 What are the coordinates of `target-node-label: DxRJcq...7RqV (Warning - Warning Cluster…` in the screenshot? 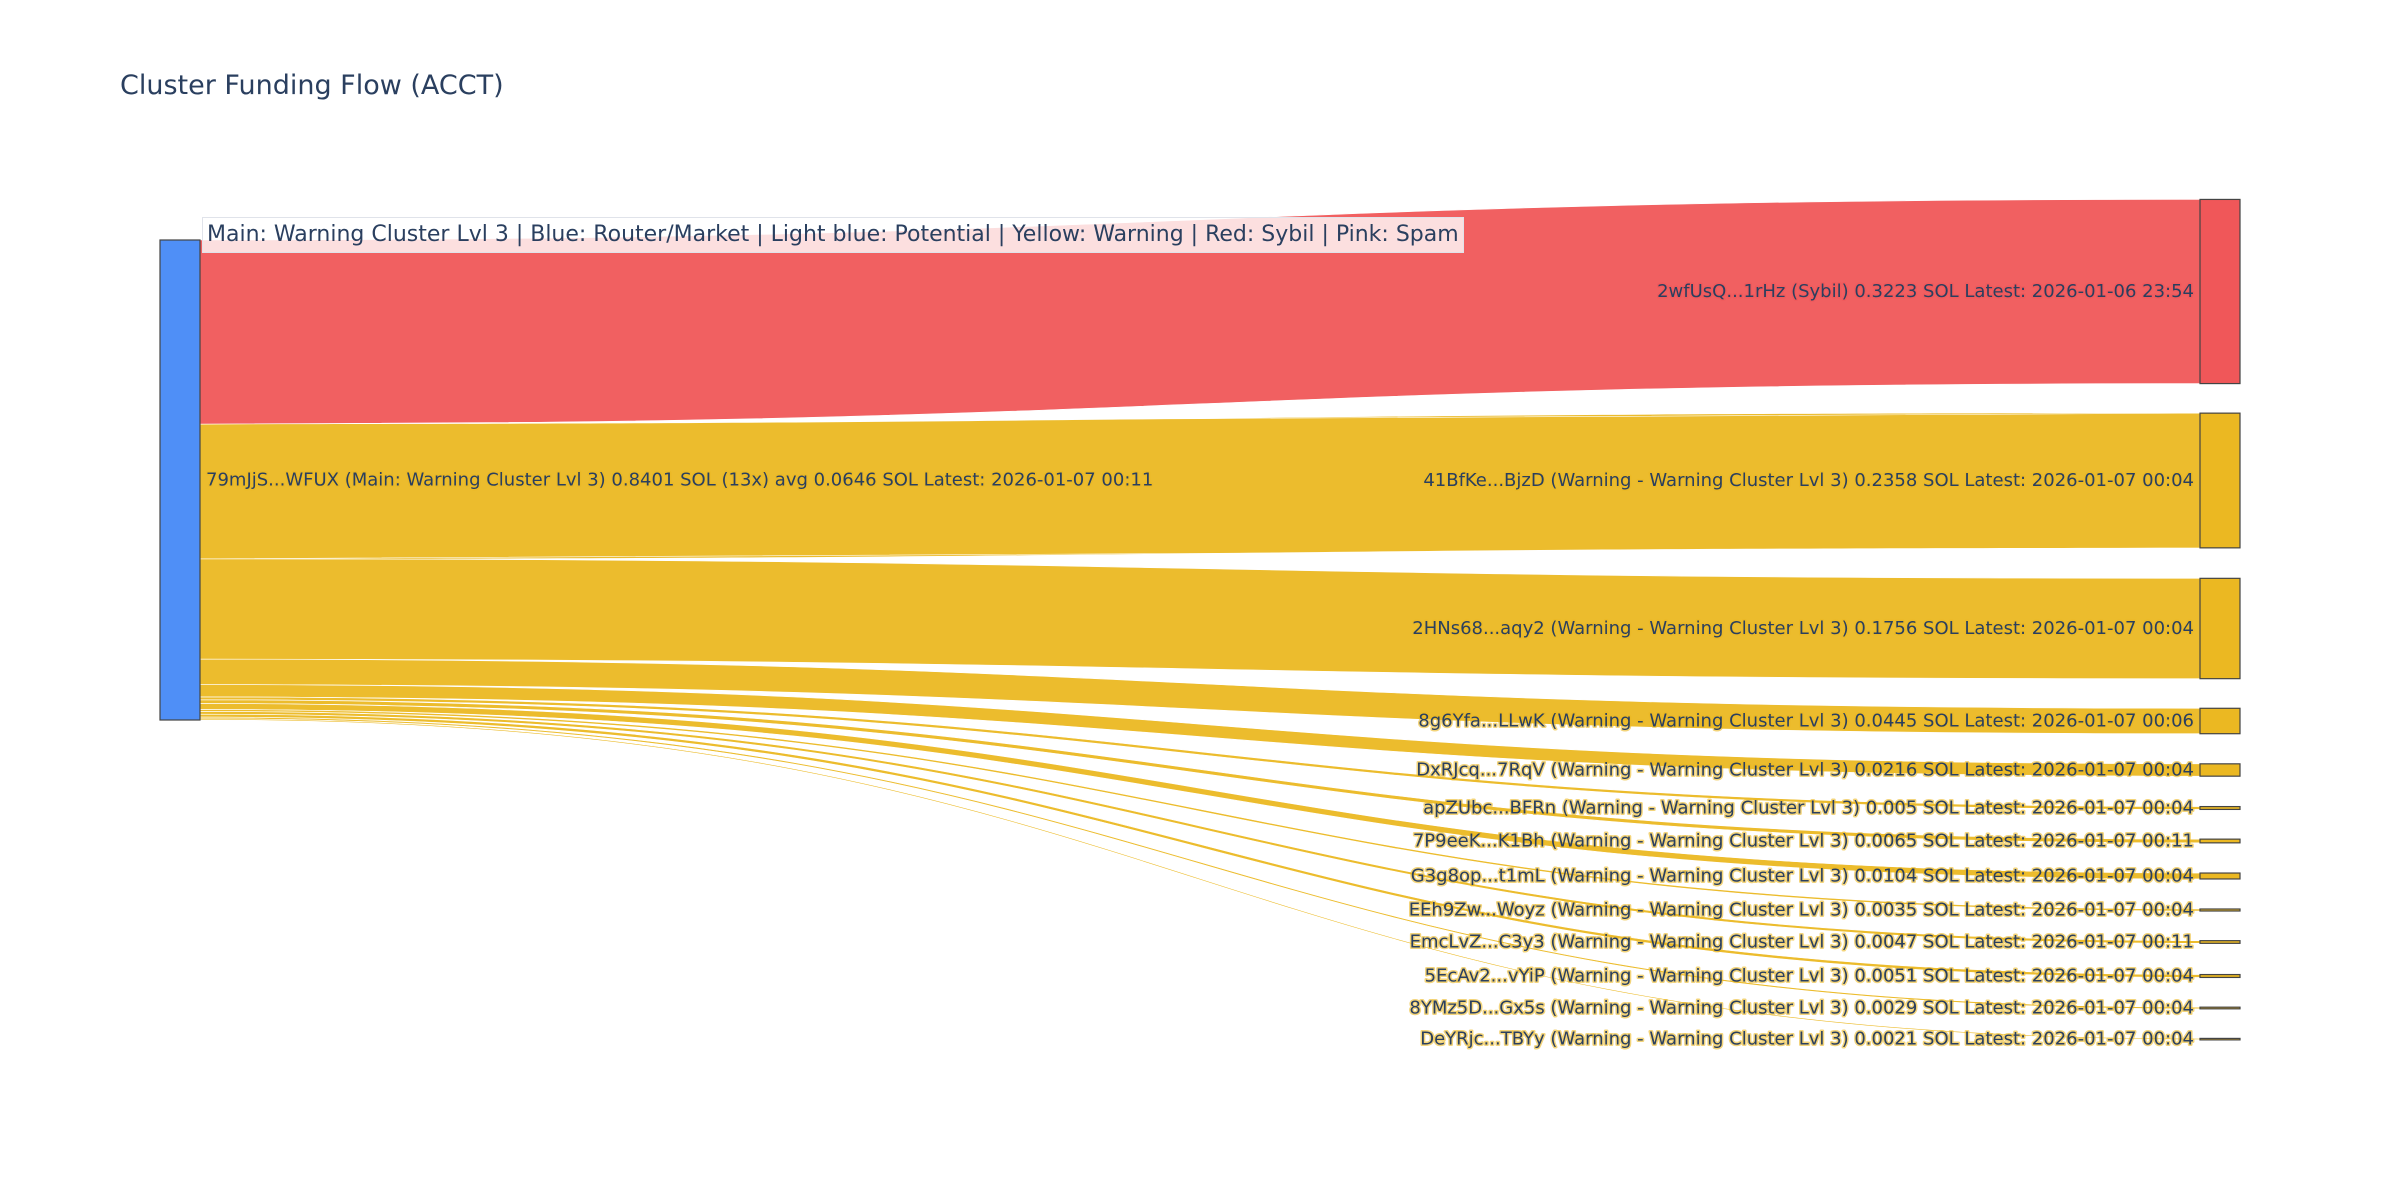 It's located at (1805, 770).